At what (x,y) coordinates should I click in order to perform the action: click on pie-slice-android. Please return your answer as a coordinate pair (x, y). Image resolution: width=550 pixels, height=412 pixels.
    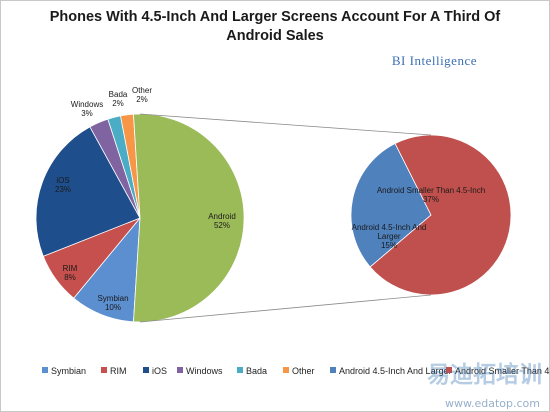
    Looking at the image, I should click on (189, 218).